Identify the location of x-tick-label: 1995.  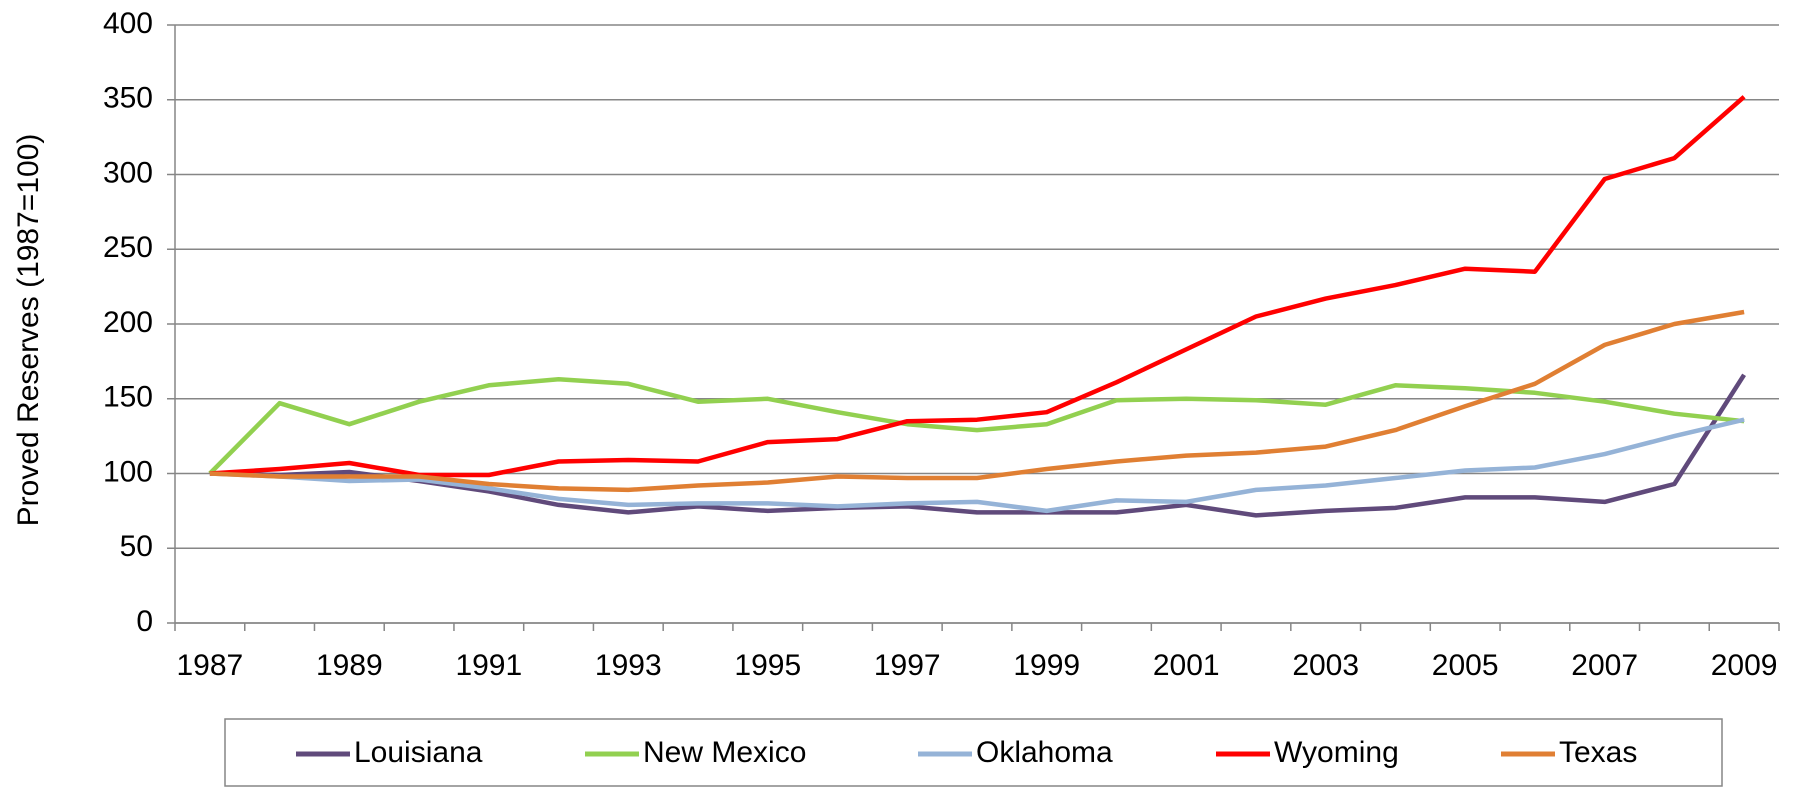
(767, 665).